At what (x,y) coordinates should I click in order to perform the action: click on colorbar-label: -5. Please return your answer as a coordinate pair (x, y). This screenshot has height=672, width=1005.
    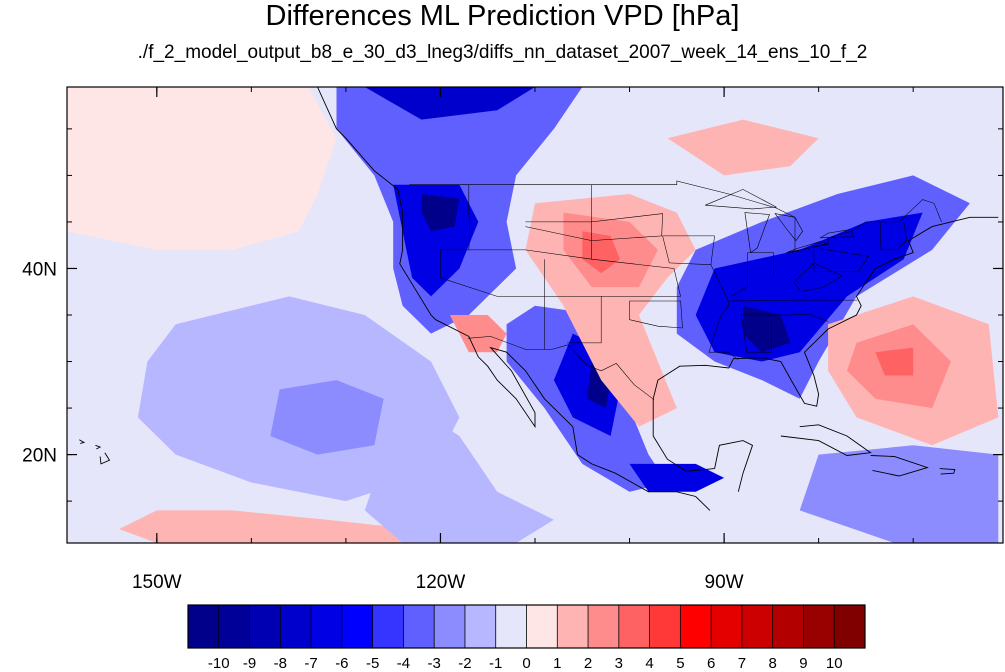
    Looking at the image, I should click on (372, 663).